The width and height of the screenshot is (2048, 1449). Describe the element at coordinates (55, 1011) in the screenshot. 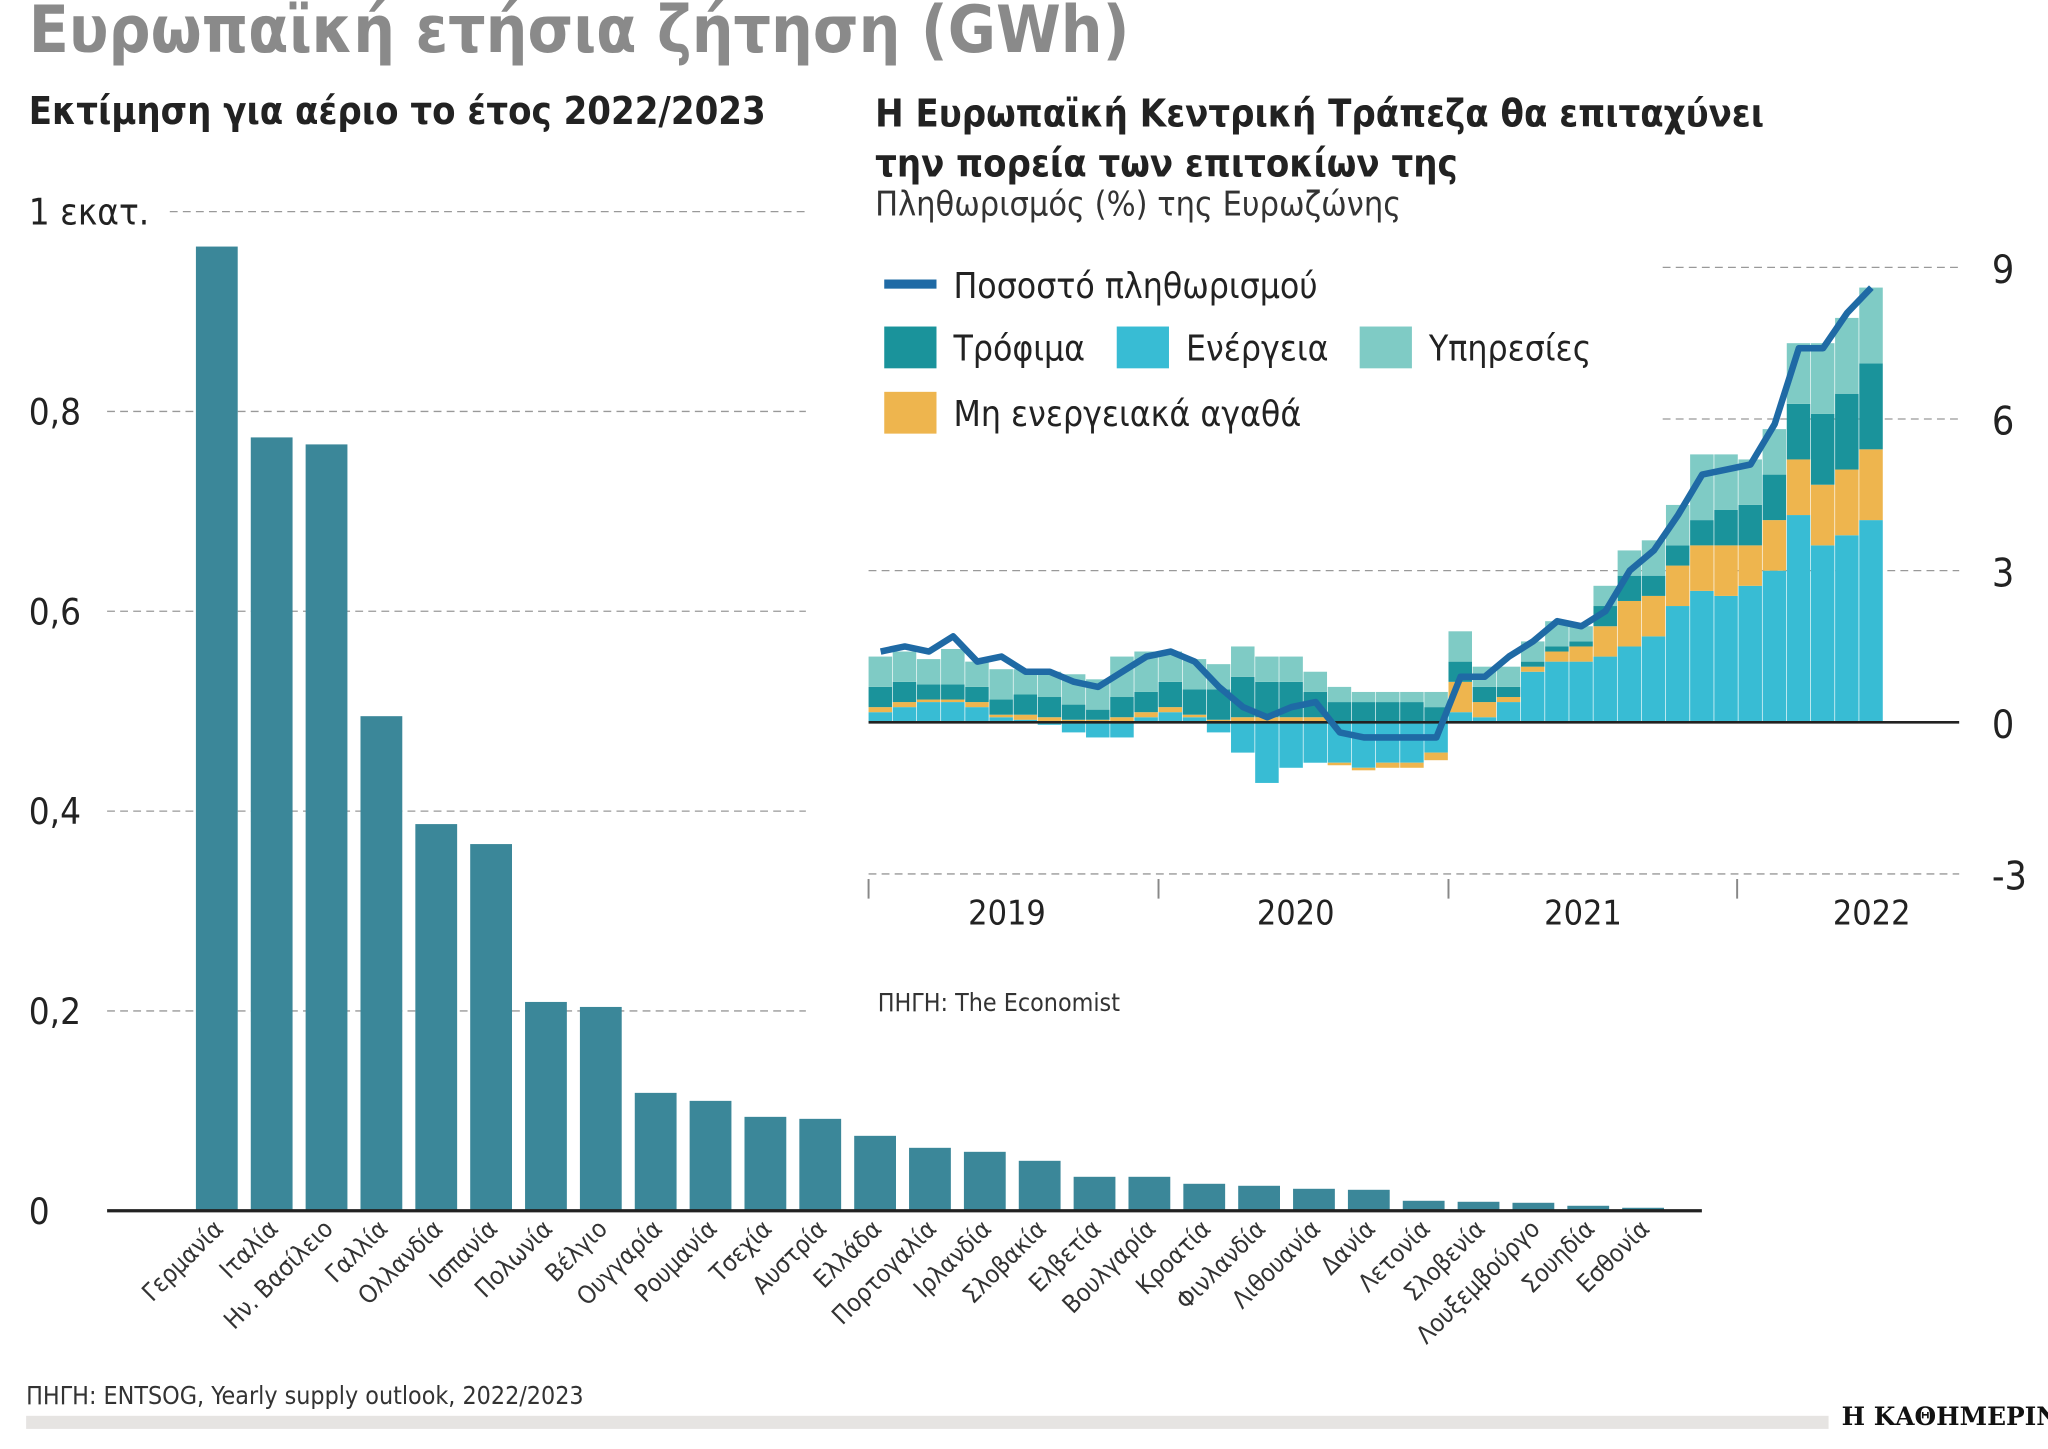

I see `y-tick-label: 0,2` at that location.